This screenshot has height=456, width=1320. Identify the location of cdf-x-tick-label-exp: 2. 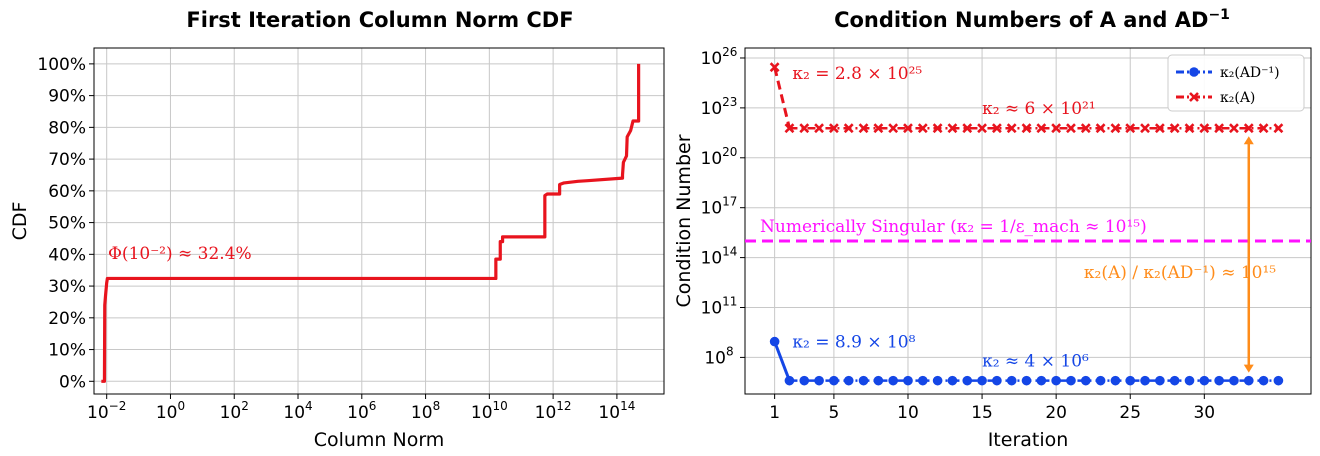
(245, 406).